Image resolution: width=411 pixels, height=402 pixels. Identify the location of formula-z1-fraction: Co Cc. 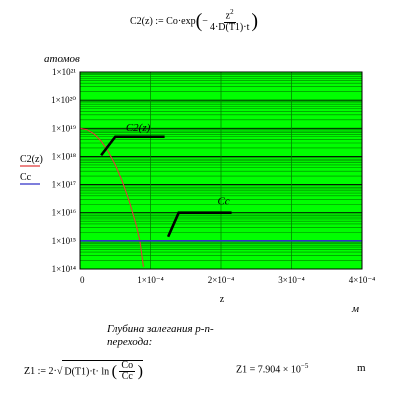
(127, 371).